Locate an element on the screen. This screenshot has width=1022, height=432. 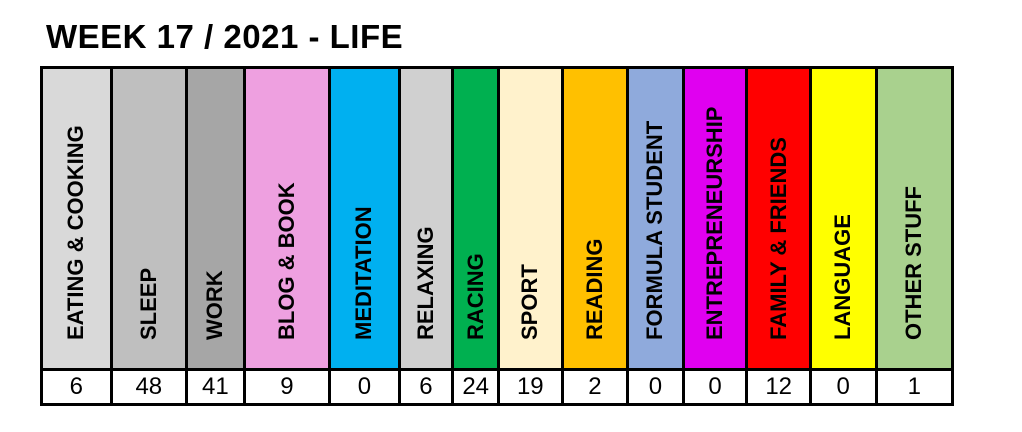
category-column: BLOG & BOOK 9 is located at coordinates (288, 236).